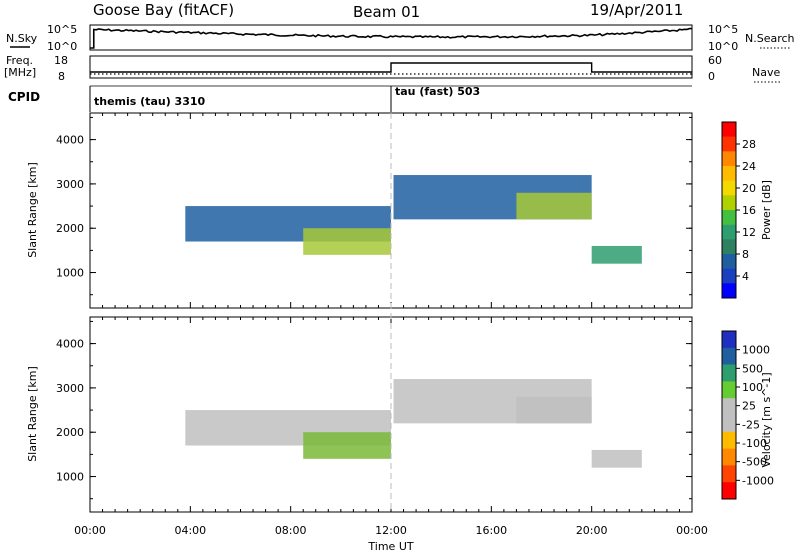 Image resolution: width=800 pixels, height=558 pixels. What do you see at coordinates (749, 406) in the screenshot?
I see `colorbar-tick-label: 25` at bounding box center [749, 406].